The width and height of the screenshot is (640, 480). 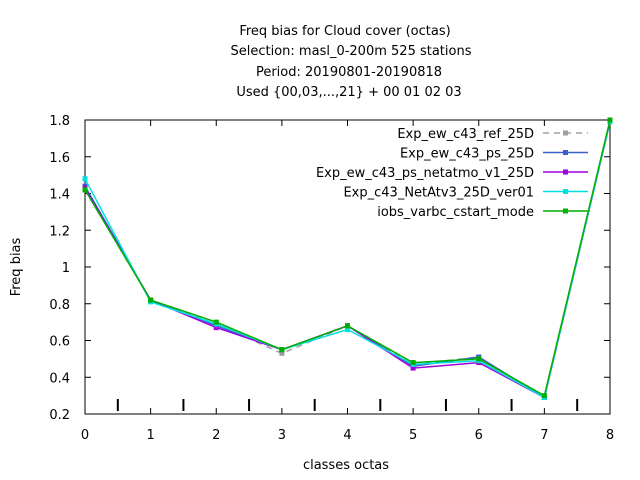 What do you see at coordinates (610, 435) in the screenshot?
I see `x-tick-label: 8` at bounding box center [610, 435].